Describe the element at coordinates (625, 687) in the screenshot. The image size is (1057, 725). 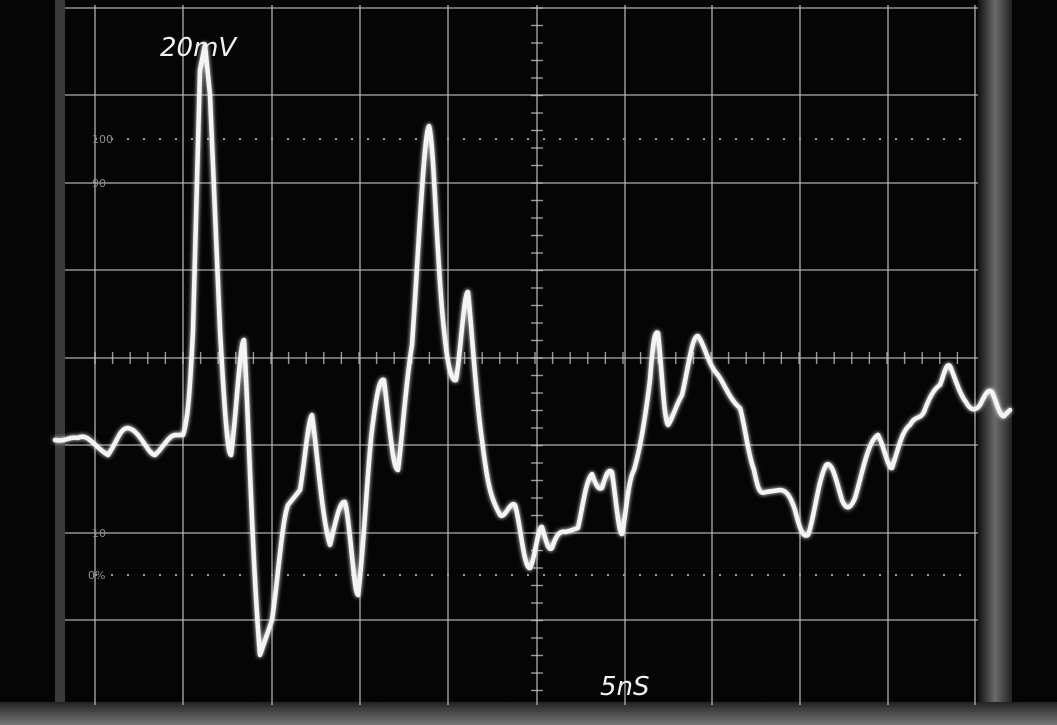
I see `time-scale-label: 5nS` at that location.